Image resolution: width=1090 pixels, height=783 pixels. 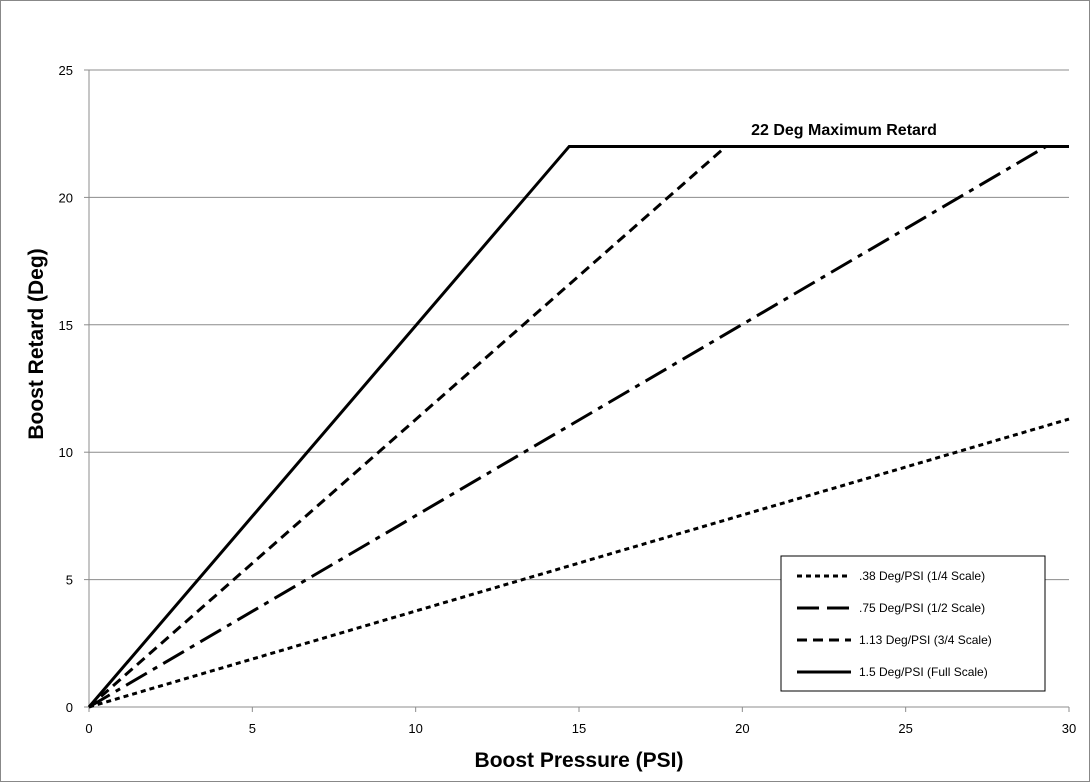 What do you see at coordinates (415, 728) in the screenshot?
I see `x-tick-label-10: 10` at bounding box center [415, 728].